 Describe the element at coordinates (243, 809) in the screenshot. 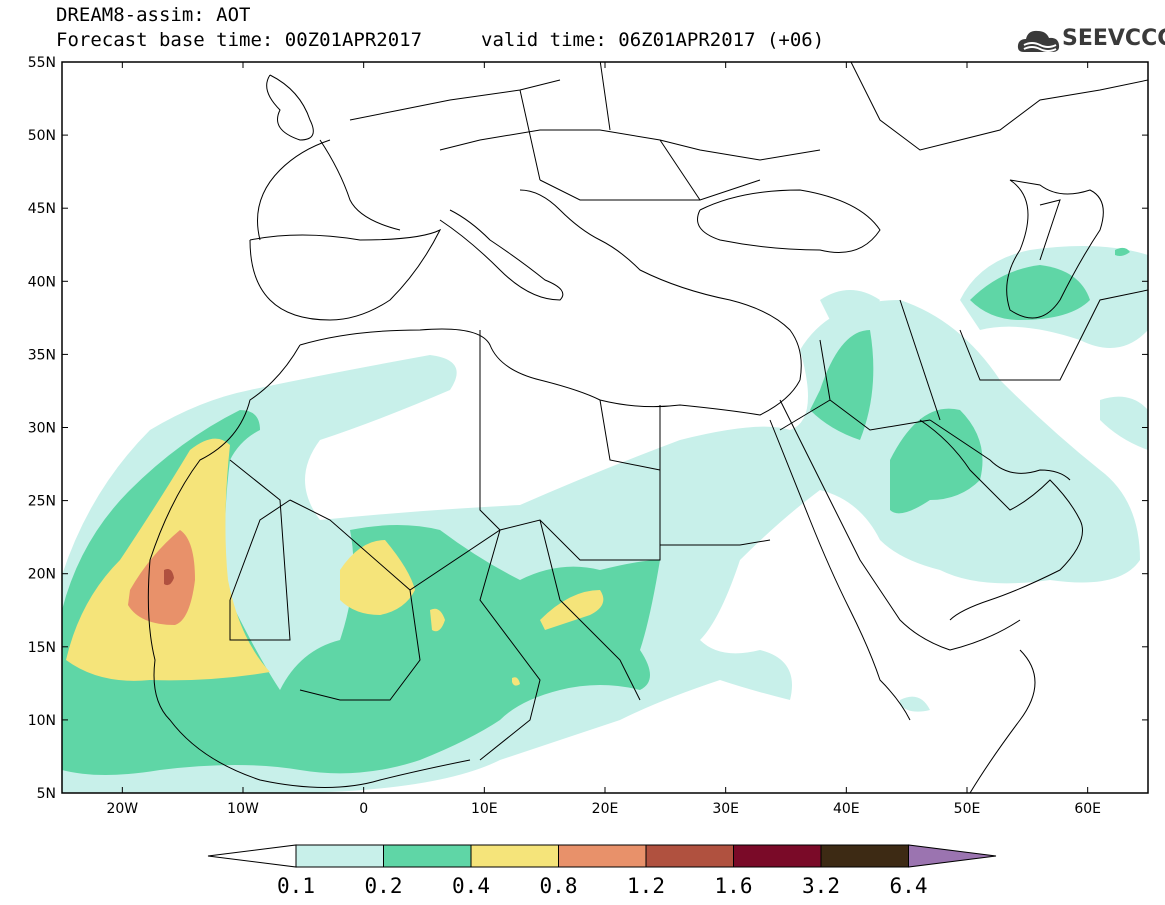

I see `lon-tick-label: 10W` at that location.